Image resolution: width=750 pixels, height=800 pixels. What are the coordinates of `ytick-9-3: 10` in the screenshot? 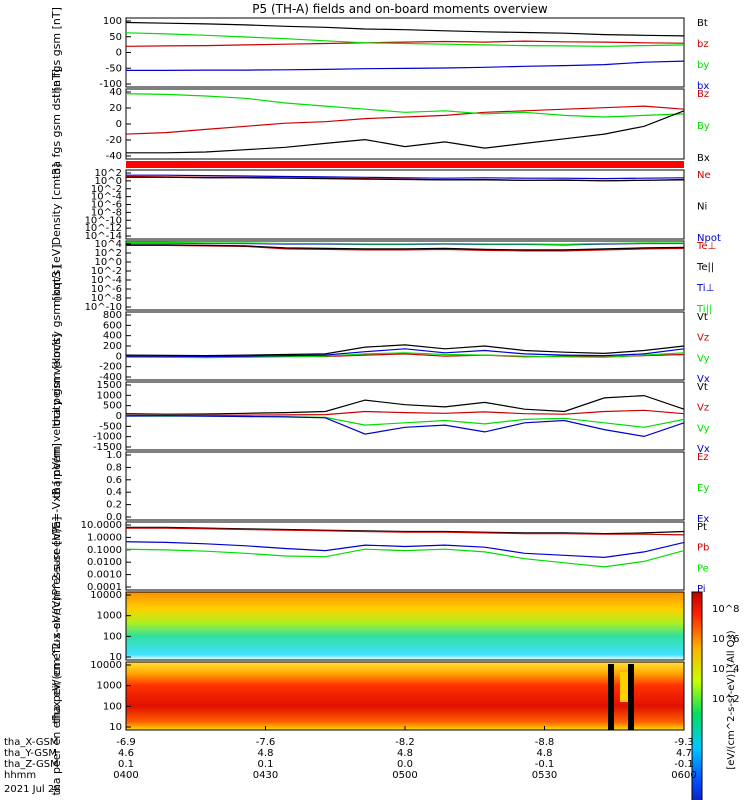 It's located at (115, 727).